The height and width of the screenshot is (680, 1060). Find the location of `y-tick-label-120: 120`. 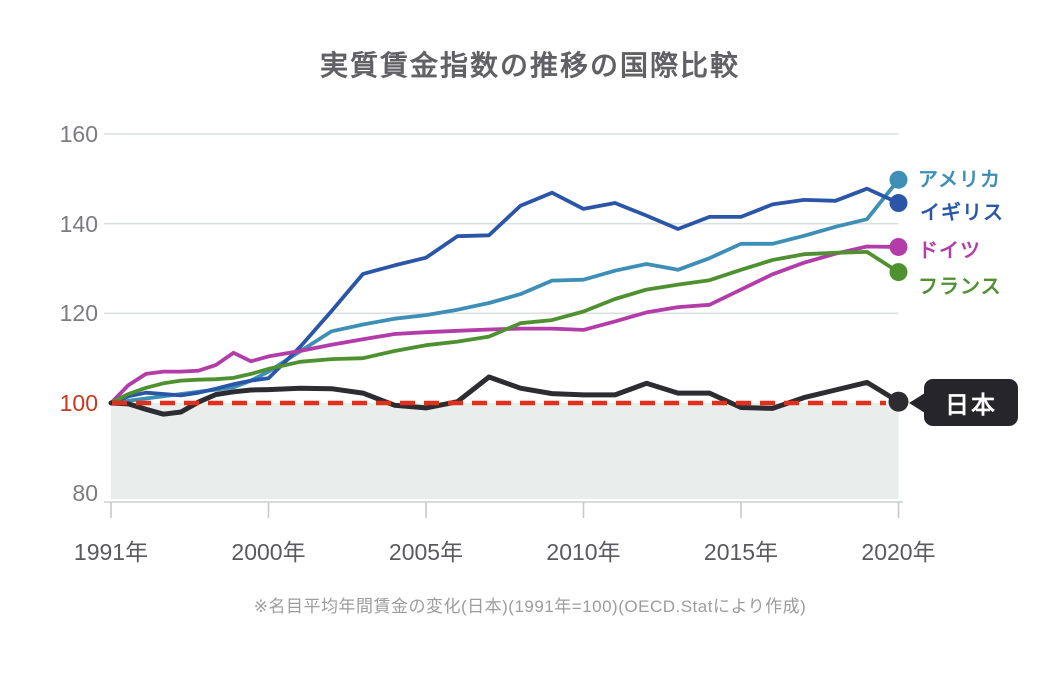

y-tick-label-120: 120 is located at coordinates (78, 313).